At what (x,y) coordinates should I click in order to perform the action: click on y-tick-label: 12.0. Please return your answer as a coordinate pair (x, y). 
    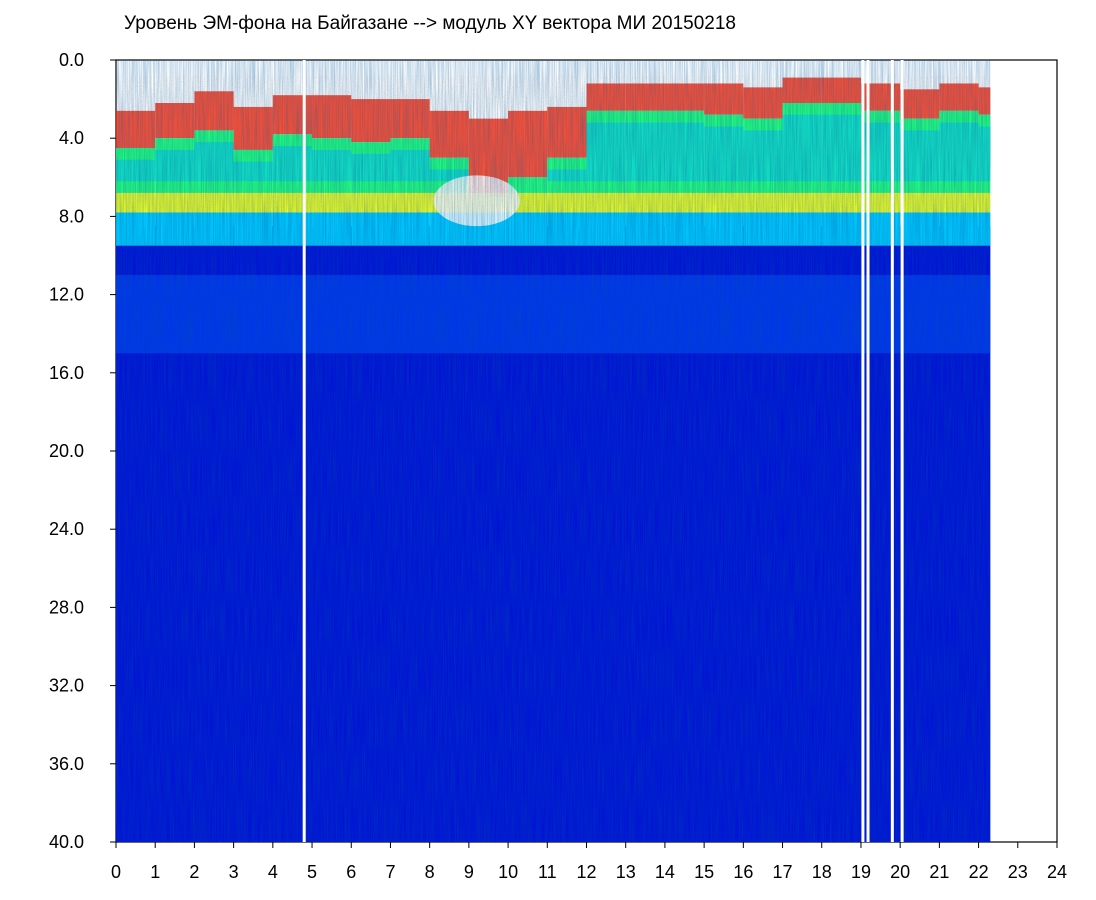
    Looking at the image, I should click on (66, 295).